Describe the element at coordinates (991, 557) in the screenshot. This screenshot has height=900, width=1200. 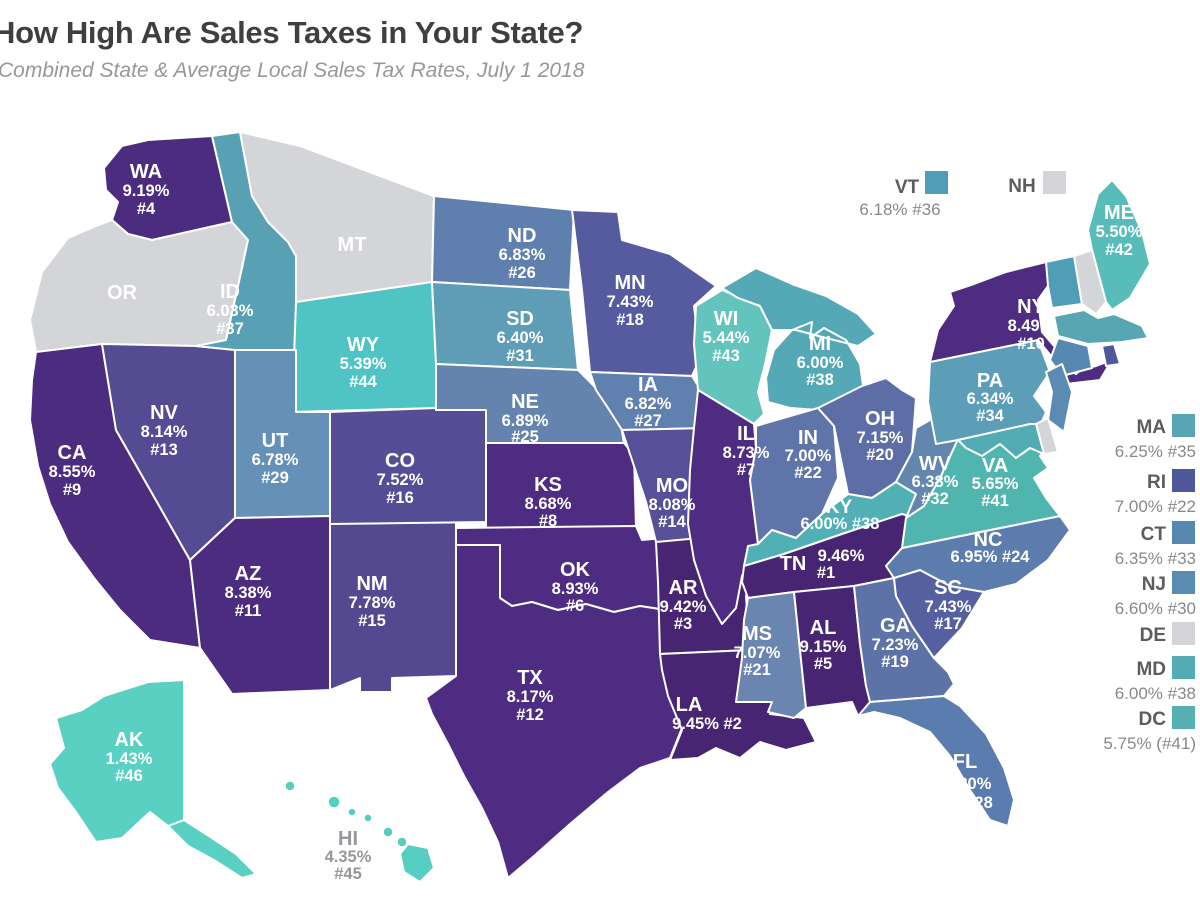
I see `state-label-nc-value: 6.95% #24` at that location.